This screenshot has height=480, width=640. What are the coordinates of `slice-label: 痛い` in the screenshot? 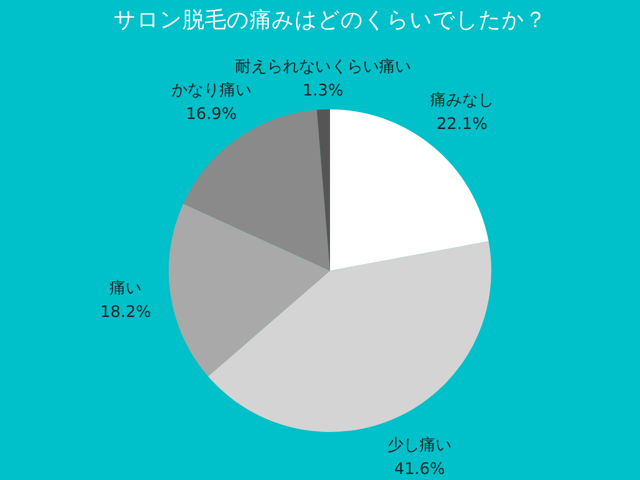 It's located at (126, 288).